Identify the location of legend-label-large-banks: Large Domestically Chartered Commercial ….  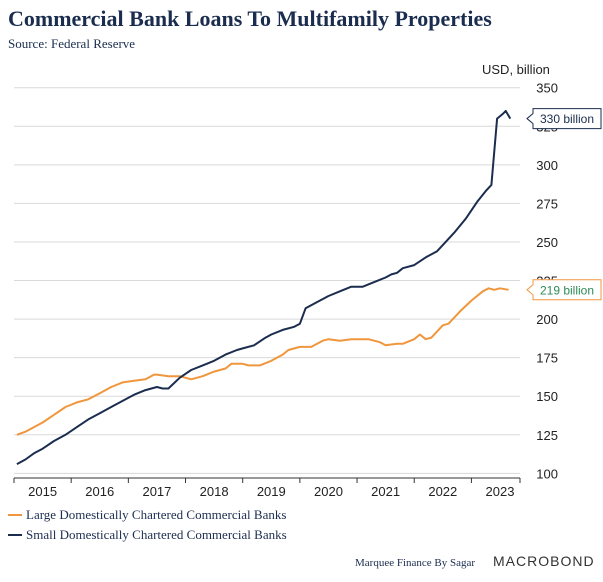
(156, 514).